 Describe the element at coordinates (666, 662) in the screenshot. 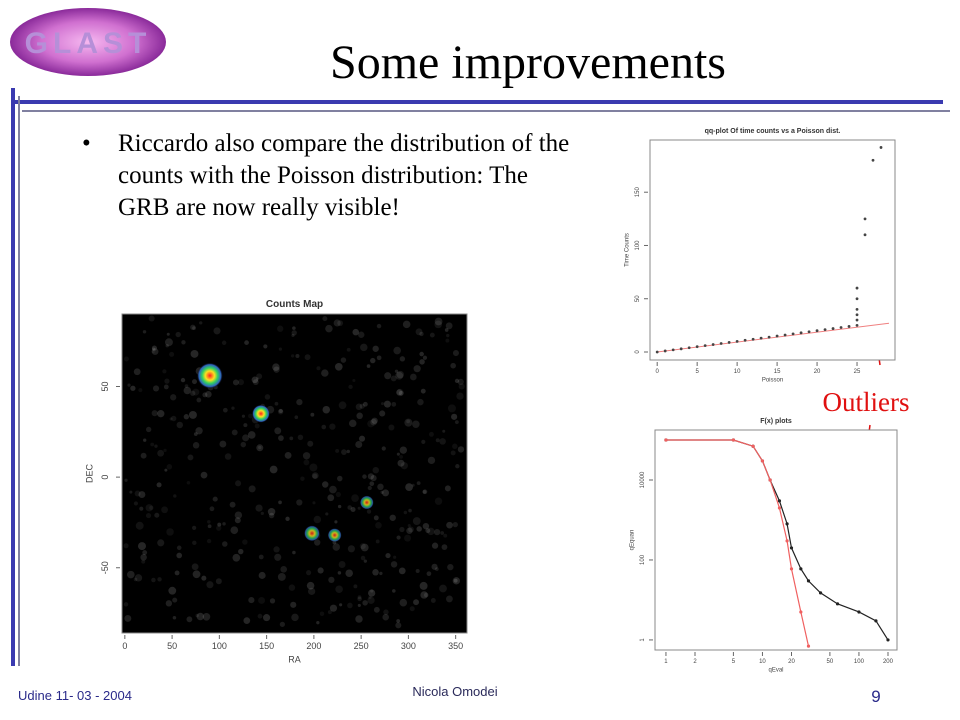

I see `x-tick-label: 1` at that location.